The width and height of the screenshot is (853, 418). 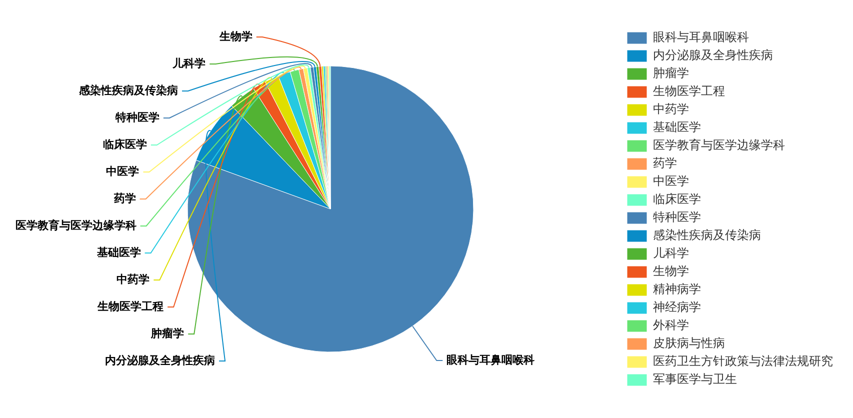 What do you see at coordinates (707, 235) in the screenshot?
I see `legend-label: 感染性疾病及传染病` at bounding box center [707, 235].